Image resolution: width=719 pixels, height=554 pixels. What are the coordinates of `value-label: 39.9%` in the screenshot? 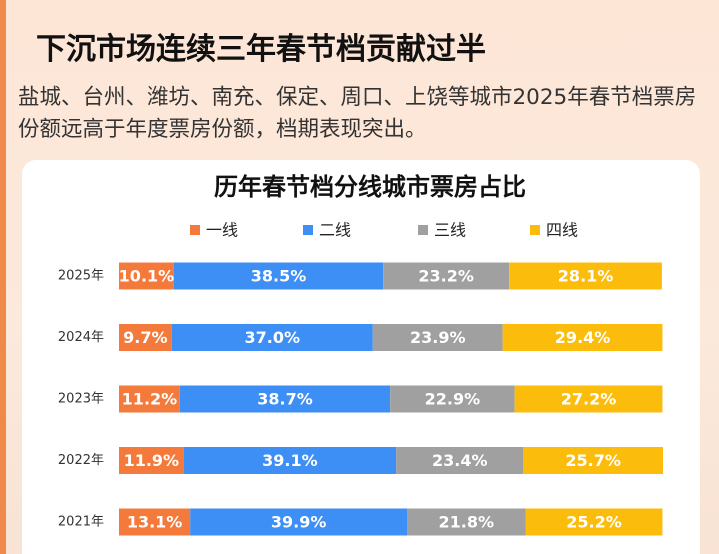 It's located at (299, 522).